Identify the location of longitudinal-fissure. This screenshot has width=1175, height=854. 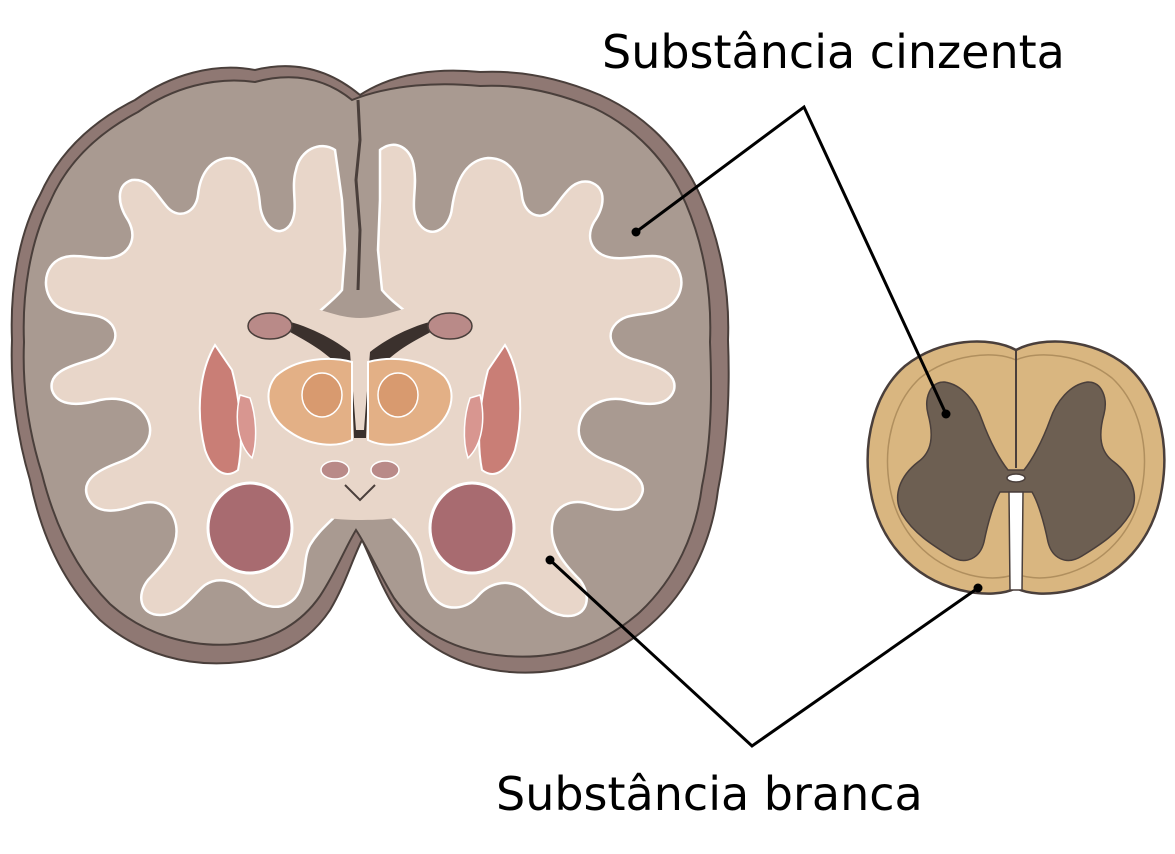
(358, 195).